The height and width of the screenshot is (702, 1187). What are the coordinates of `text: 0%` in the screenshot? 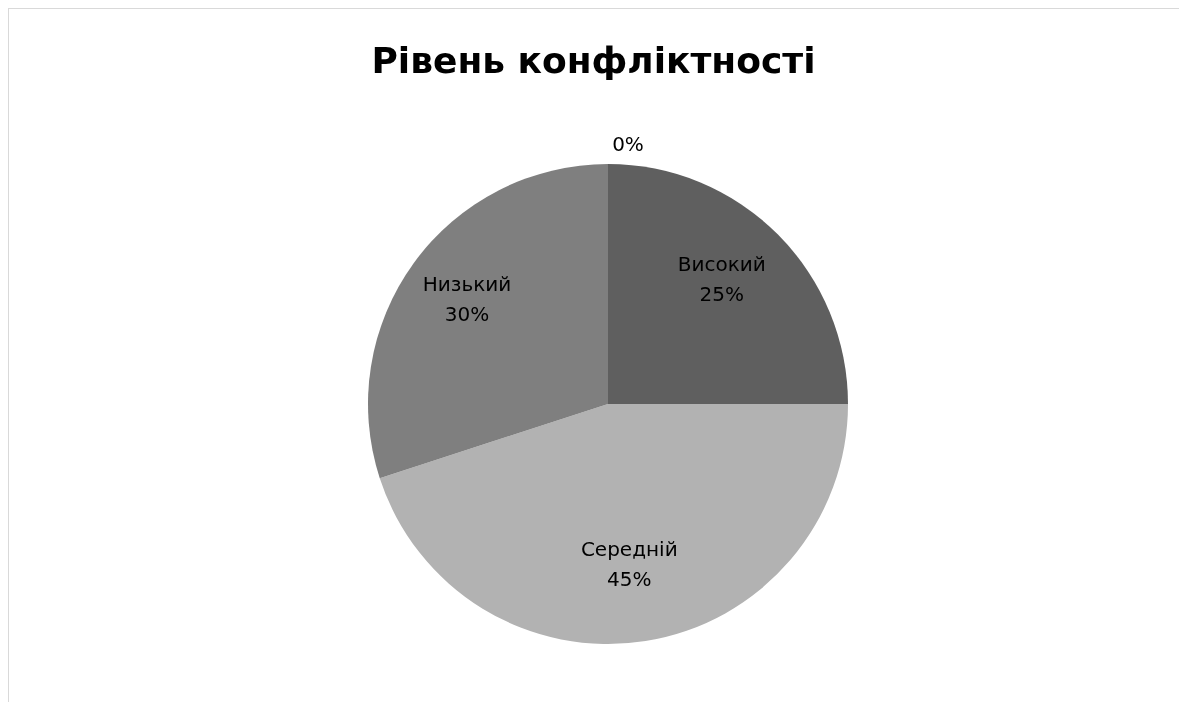 It's located at (628, 144).